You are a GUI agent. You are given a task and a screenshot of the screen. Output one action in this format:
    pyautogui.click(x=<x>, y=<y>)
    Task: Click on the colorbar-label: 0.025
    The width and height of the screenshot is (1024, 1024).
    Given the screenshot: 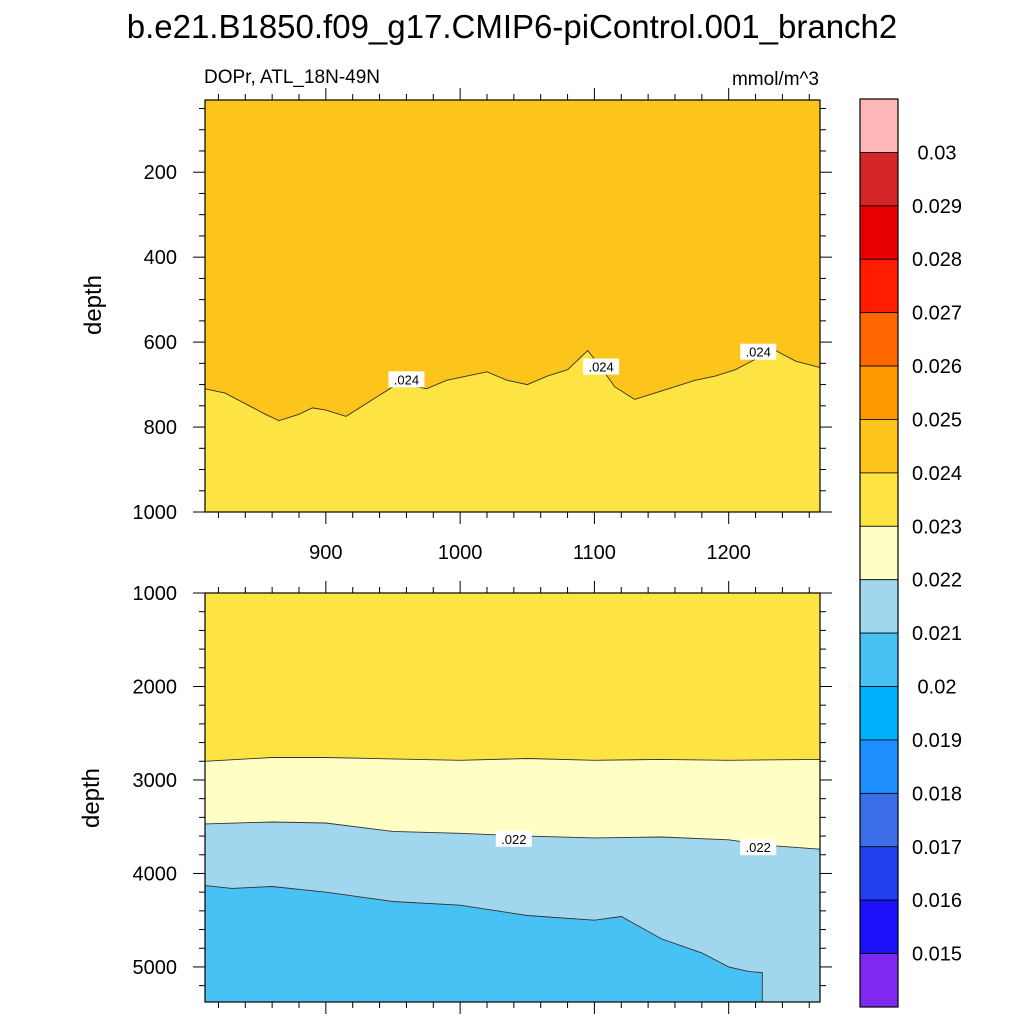 What is the action you would take?
    pyautogui.click(x=937, y=420)
    